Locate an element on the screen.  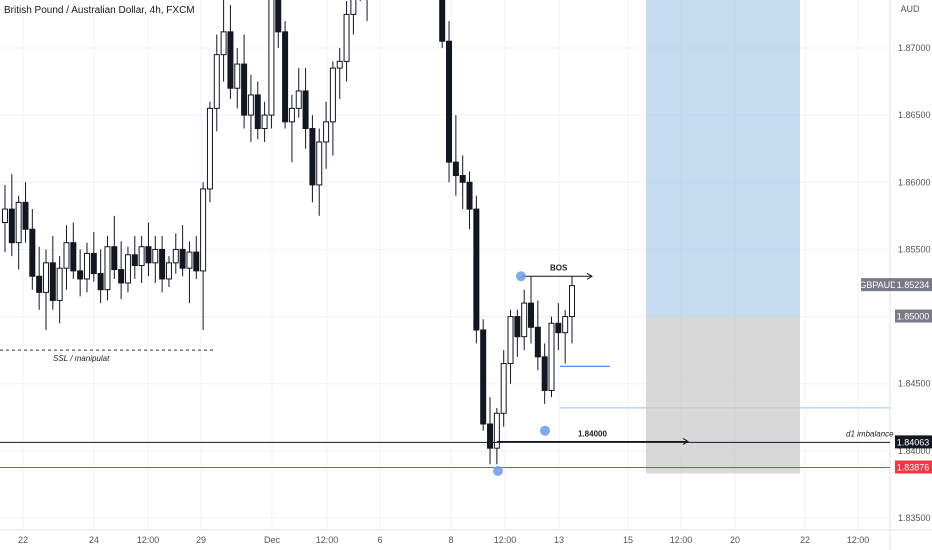
ssl-label: SSL / manipulat is located at coordinates (81, 358).